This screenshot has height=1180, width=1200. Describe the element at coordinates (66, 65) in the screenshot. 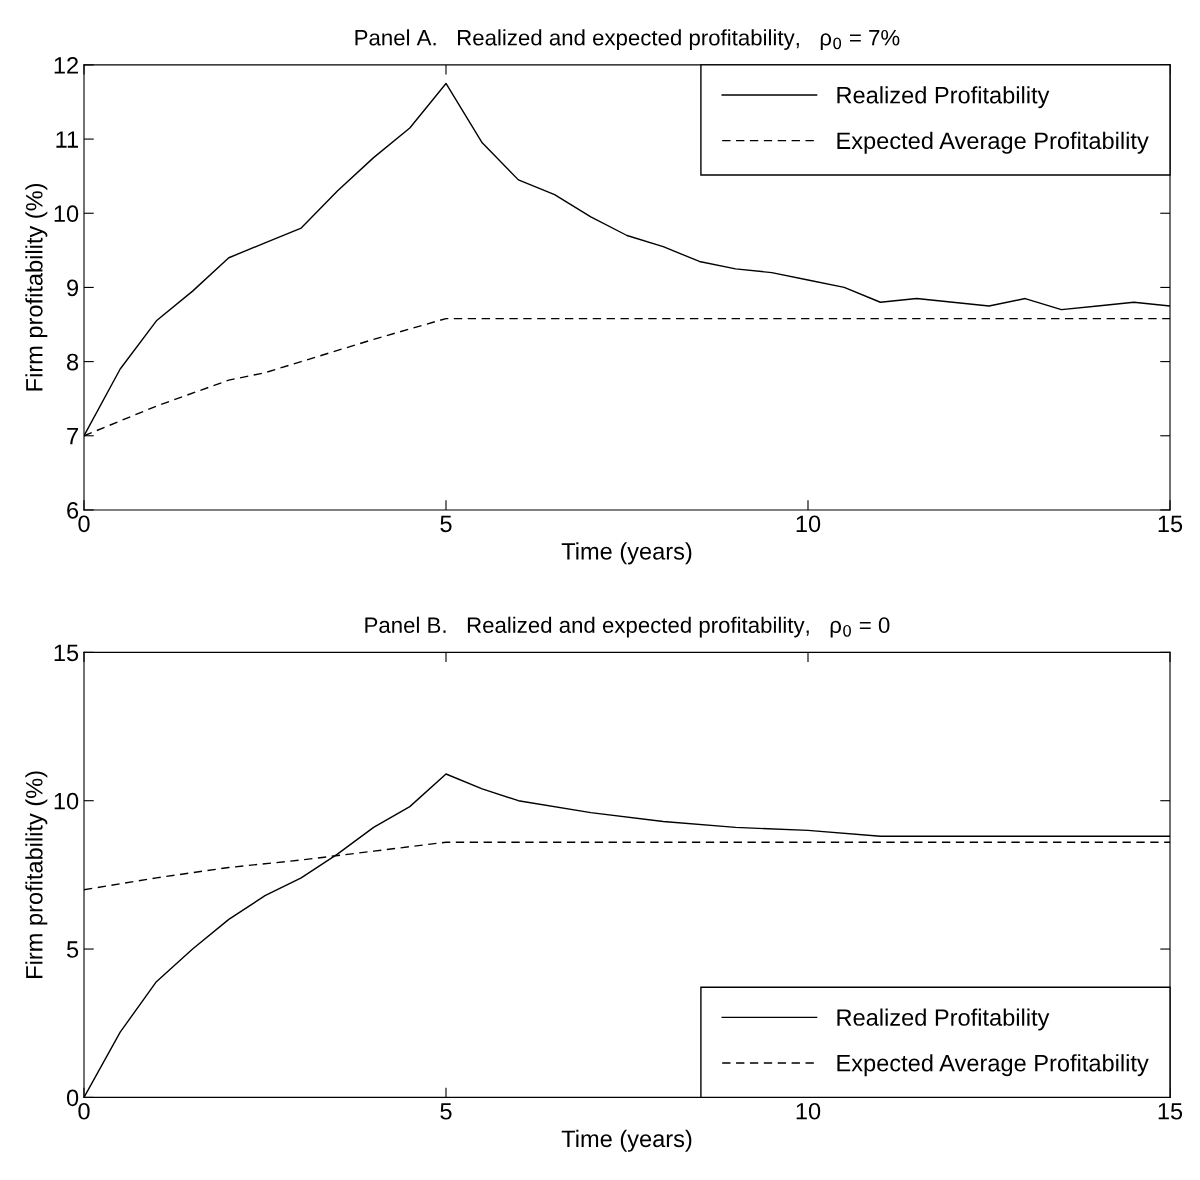

I see `y-tick-label: 12` at that location.